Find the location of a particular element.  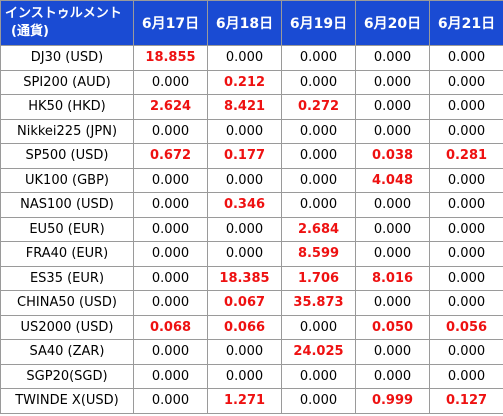

instrument-name-cell: ES35 (EUR) is located at coordinates (67, 278).